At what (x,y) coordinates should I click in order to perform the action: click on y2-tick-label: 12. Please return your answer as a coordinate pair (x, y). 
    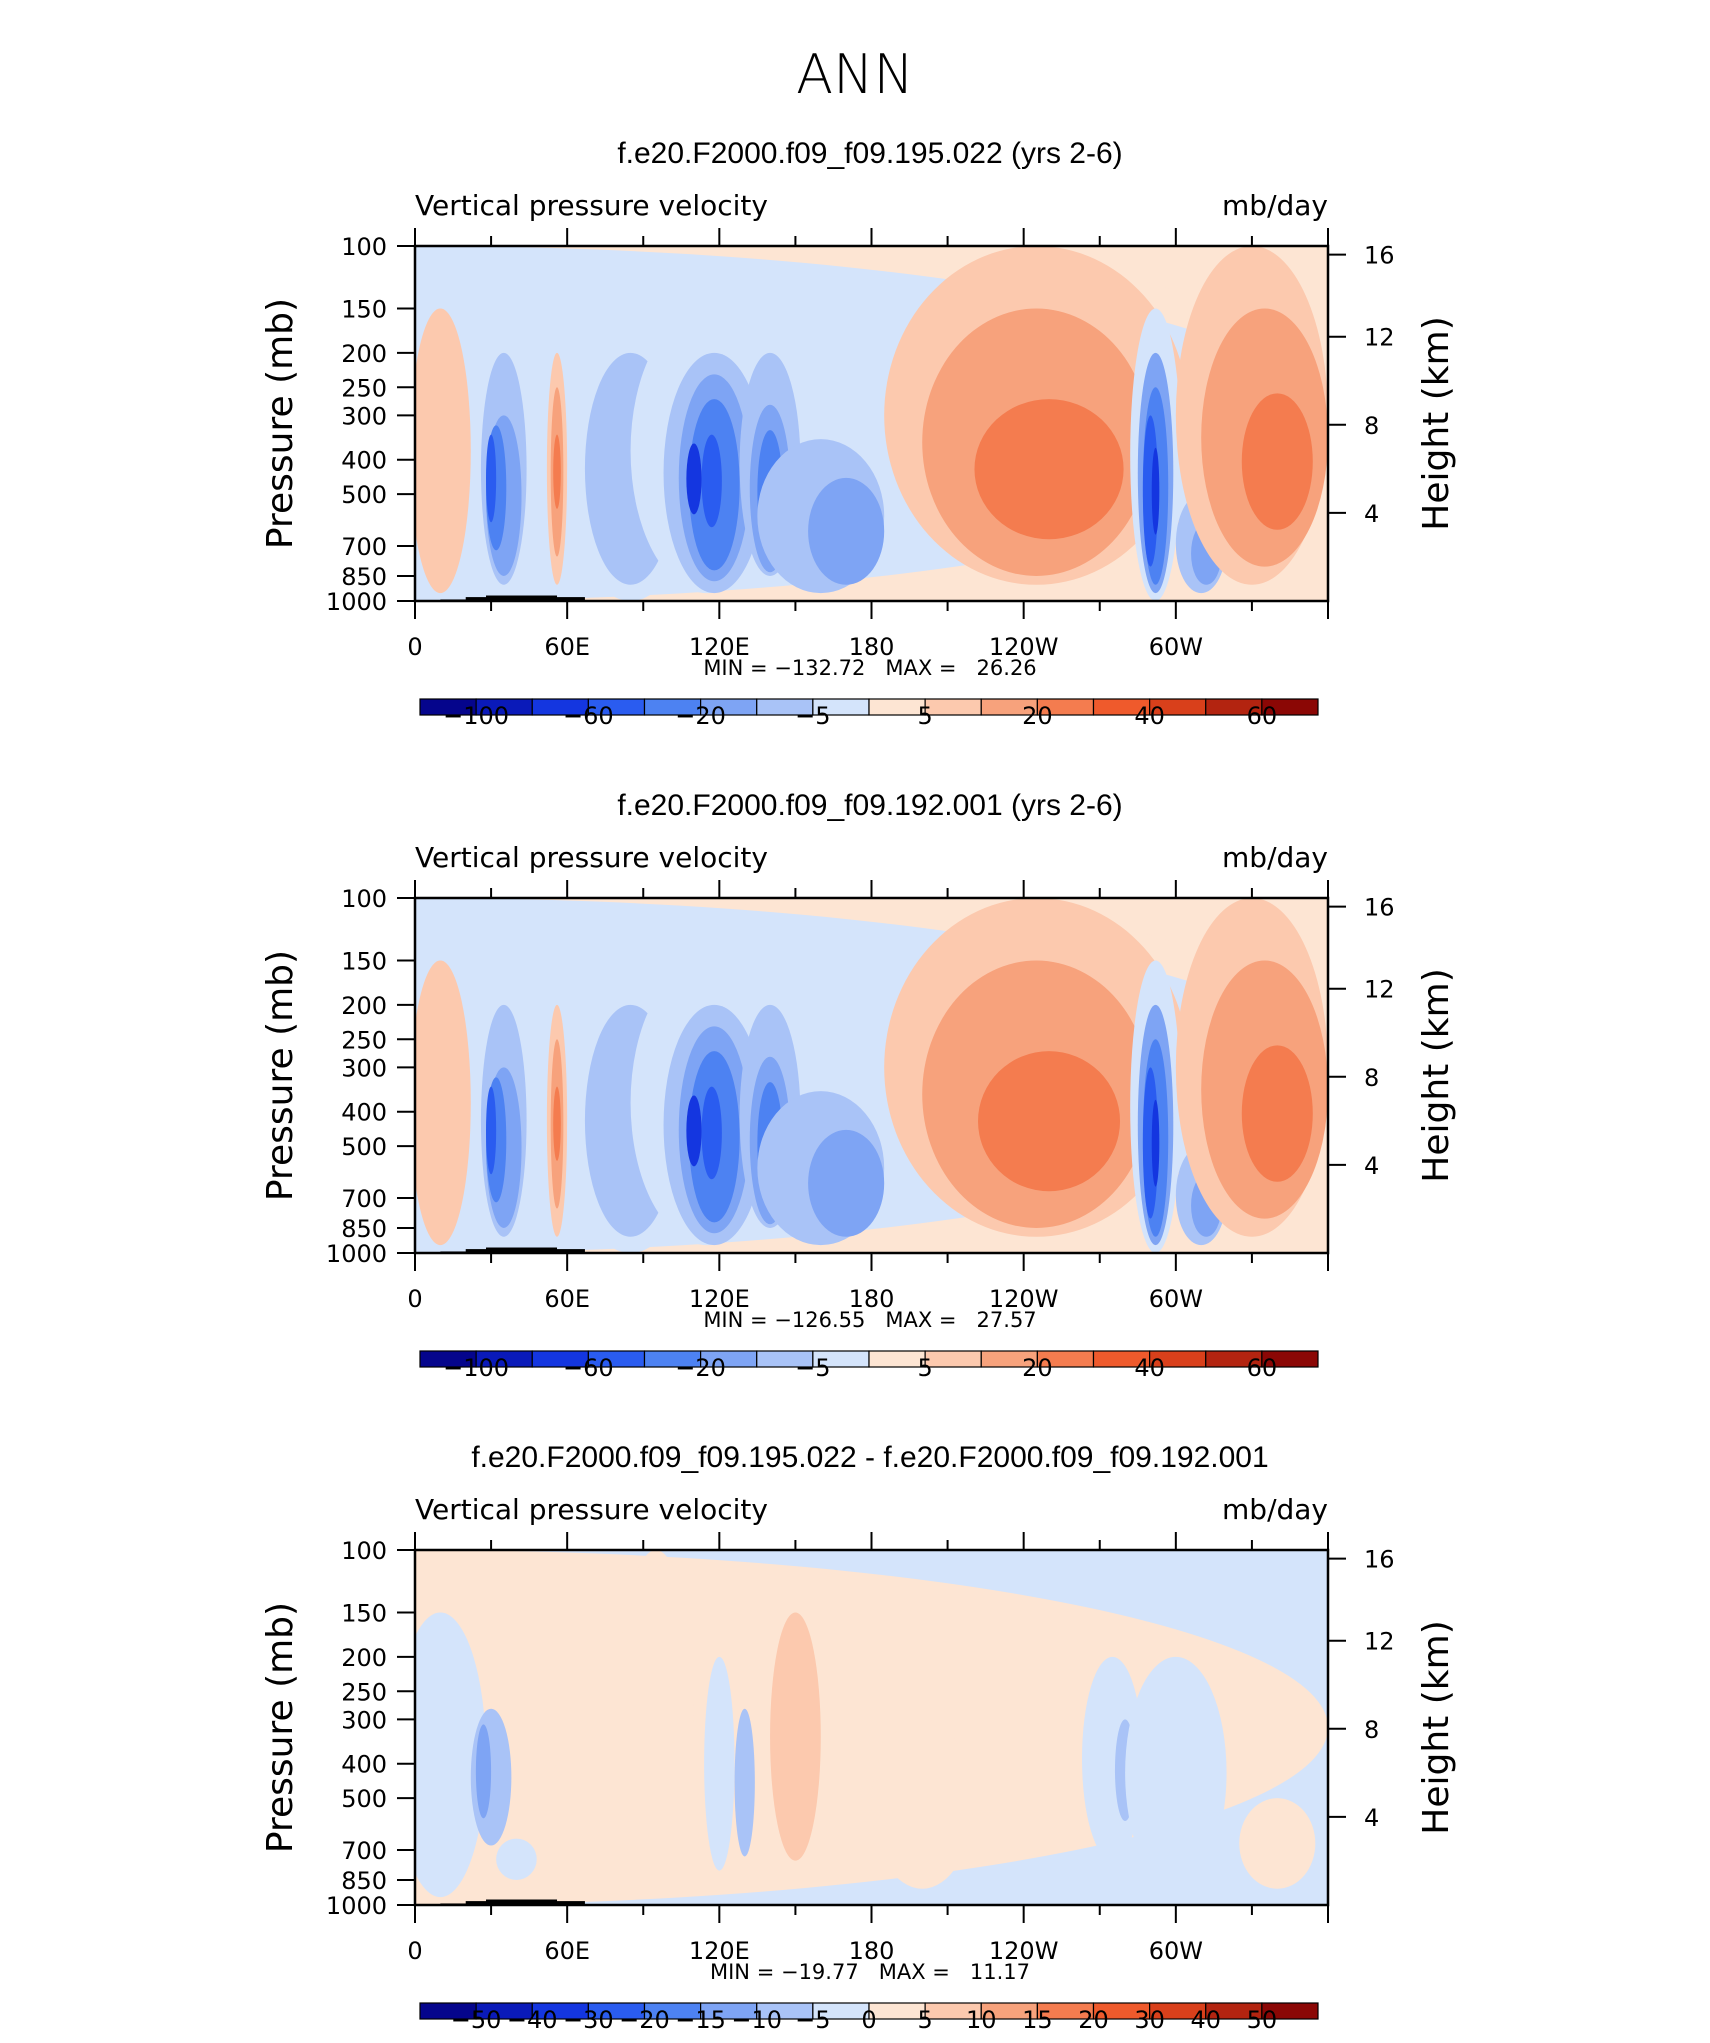
    Looking at the image, I should click on (1379, 1642).